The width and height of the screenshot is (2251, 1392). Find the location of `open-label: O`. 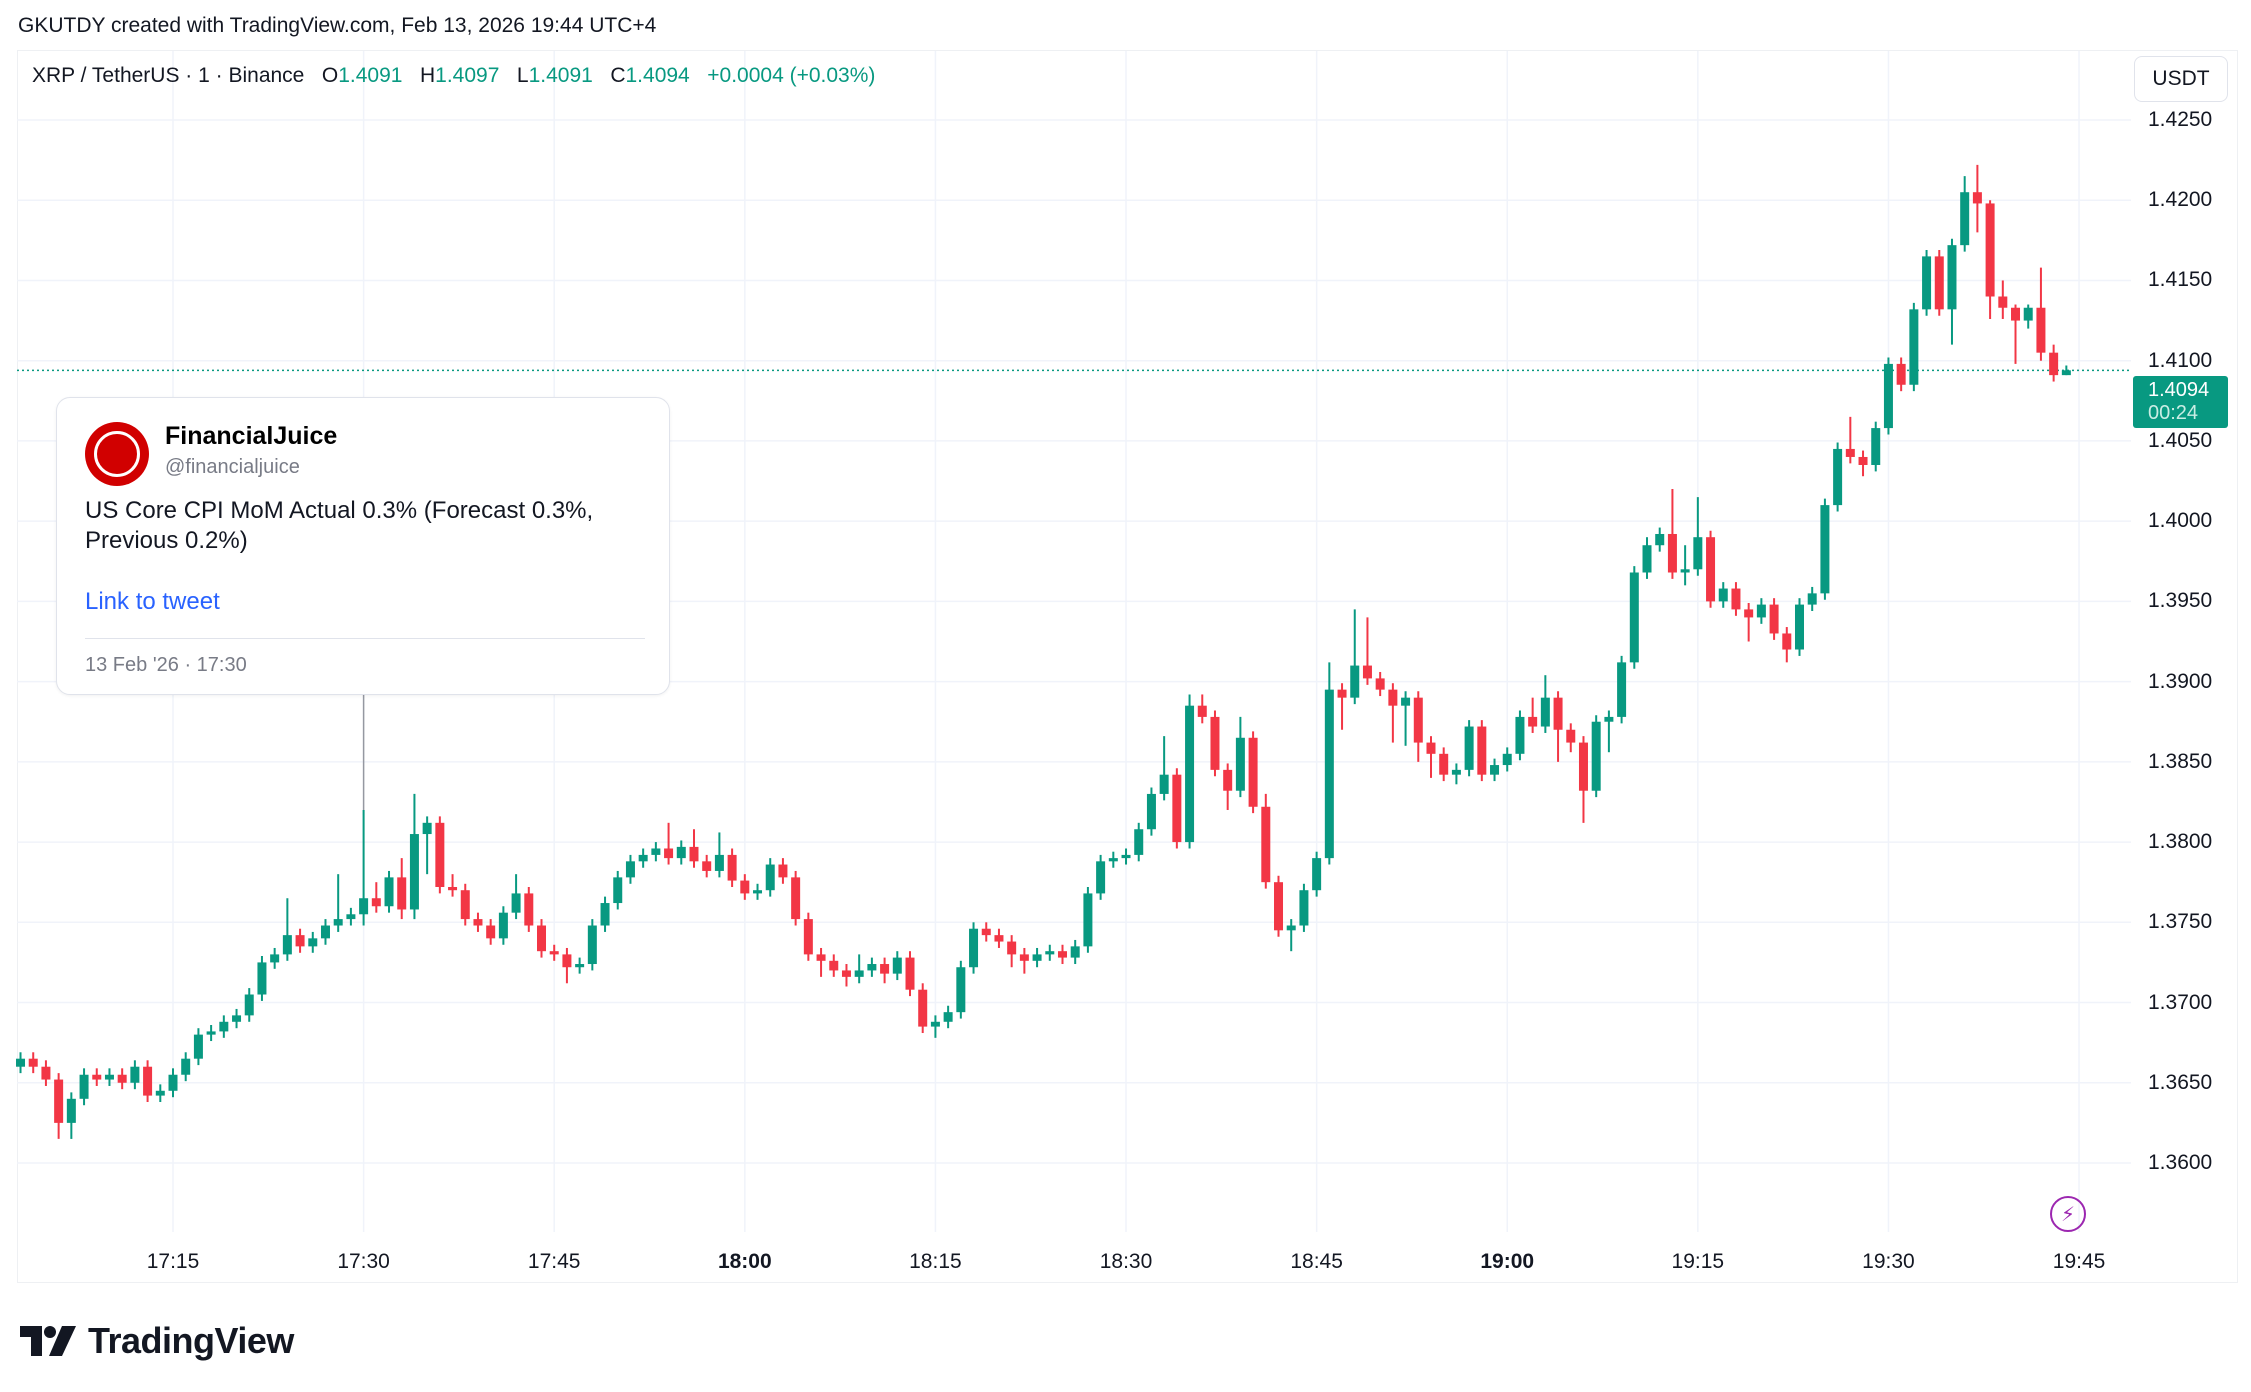

open-label: O is located at coordinates (330, 75).